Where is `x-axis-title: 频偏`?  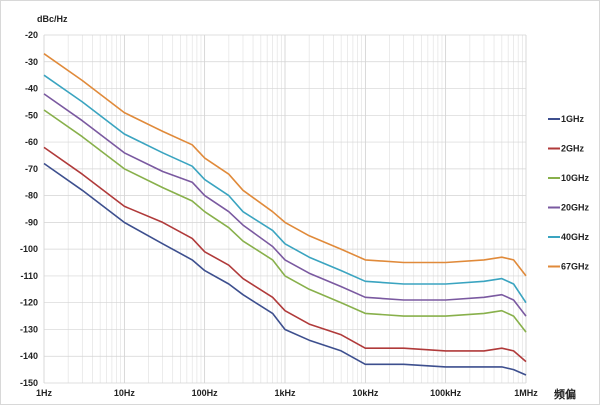 x-axis-title: 频偏 is located at coordinates (565, 394).